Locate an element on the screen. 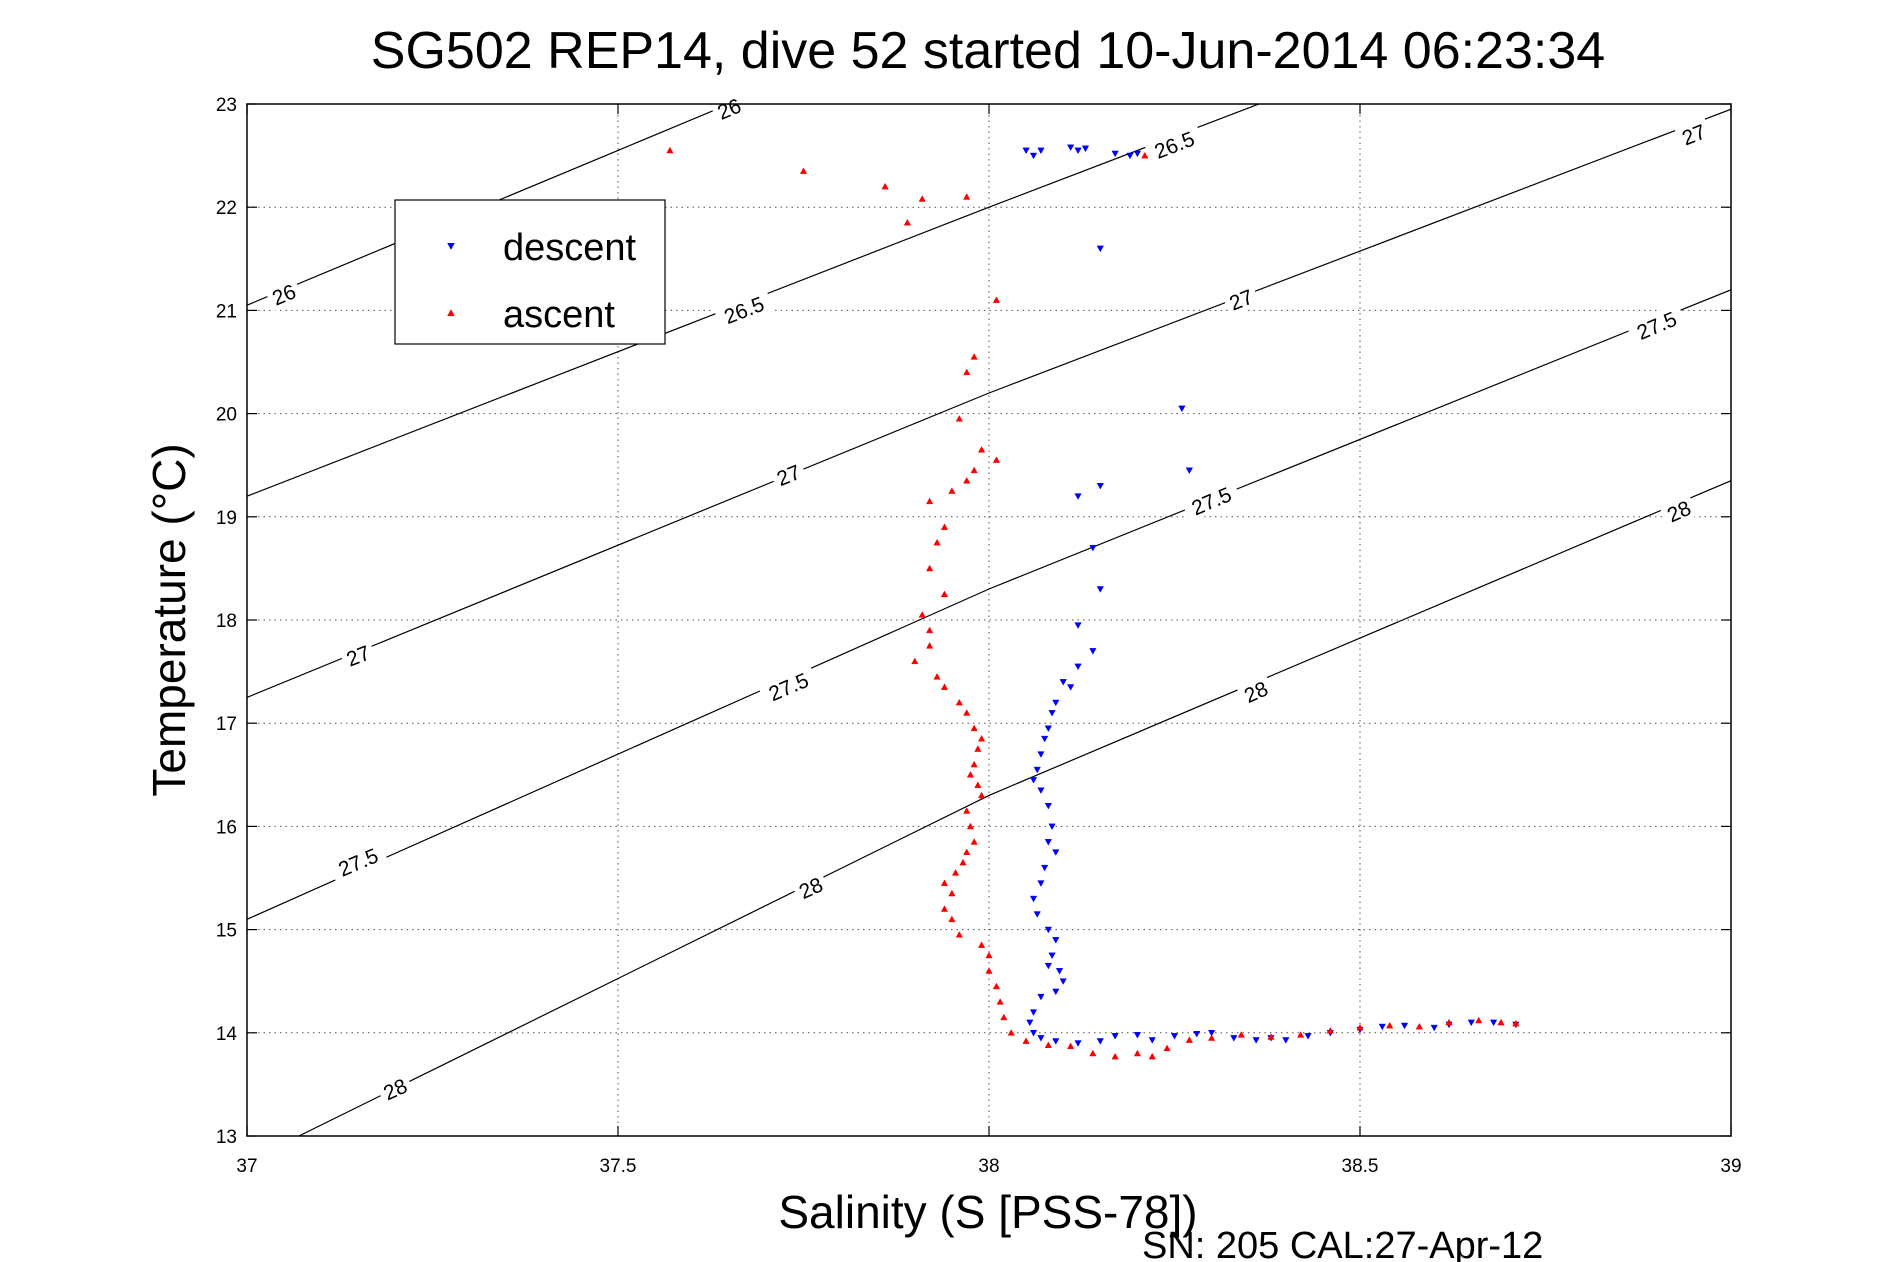 This screenshot has height=1262, width=1891. contour-label-26.5: 26.5 is located at coordinates (1174, 146).